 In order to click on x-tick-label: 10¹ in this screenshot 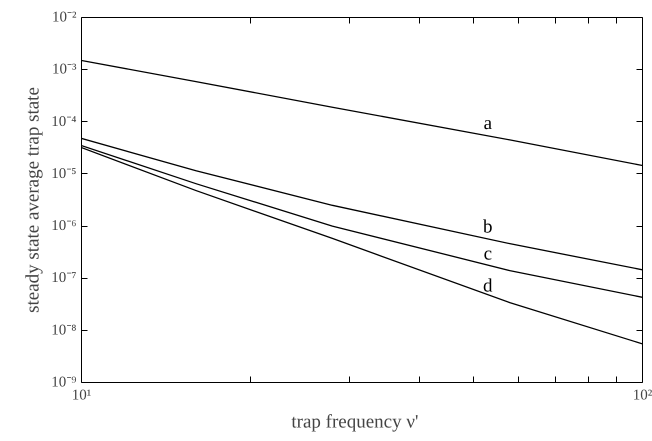, I will do `click(82, 396)`.